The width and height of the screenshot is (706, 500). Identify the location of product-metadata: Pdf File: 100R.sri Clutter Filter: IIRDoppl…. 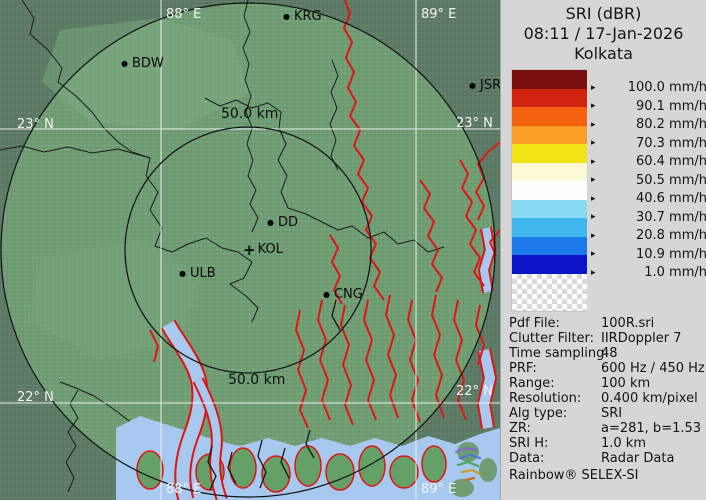
(607, 391).